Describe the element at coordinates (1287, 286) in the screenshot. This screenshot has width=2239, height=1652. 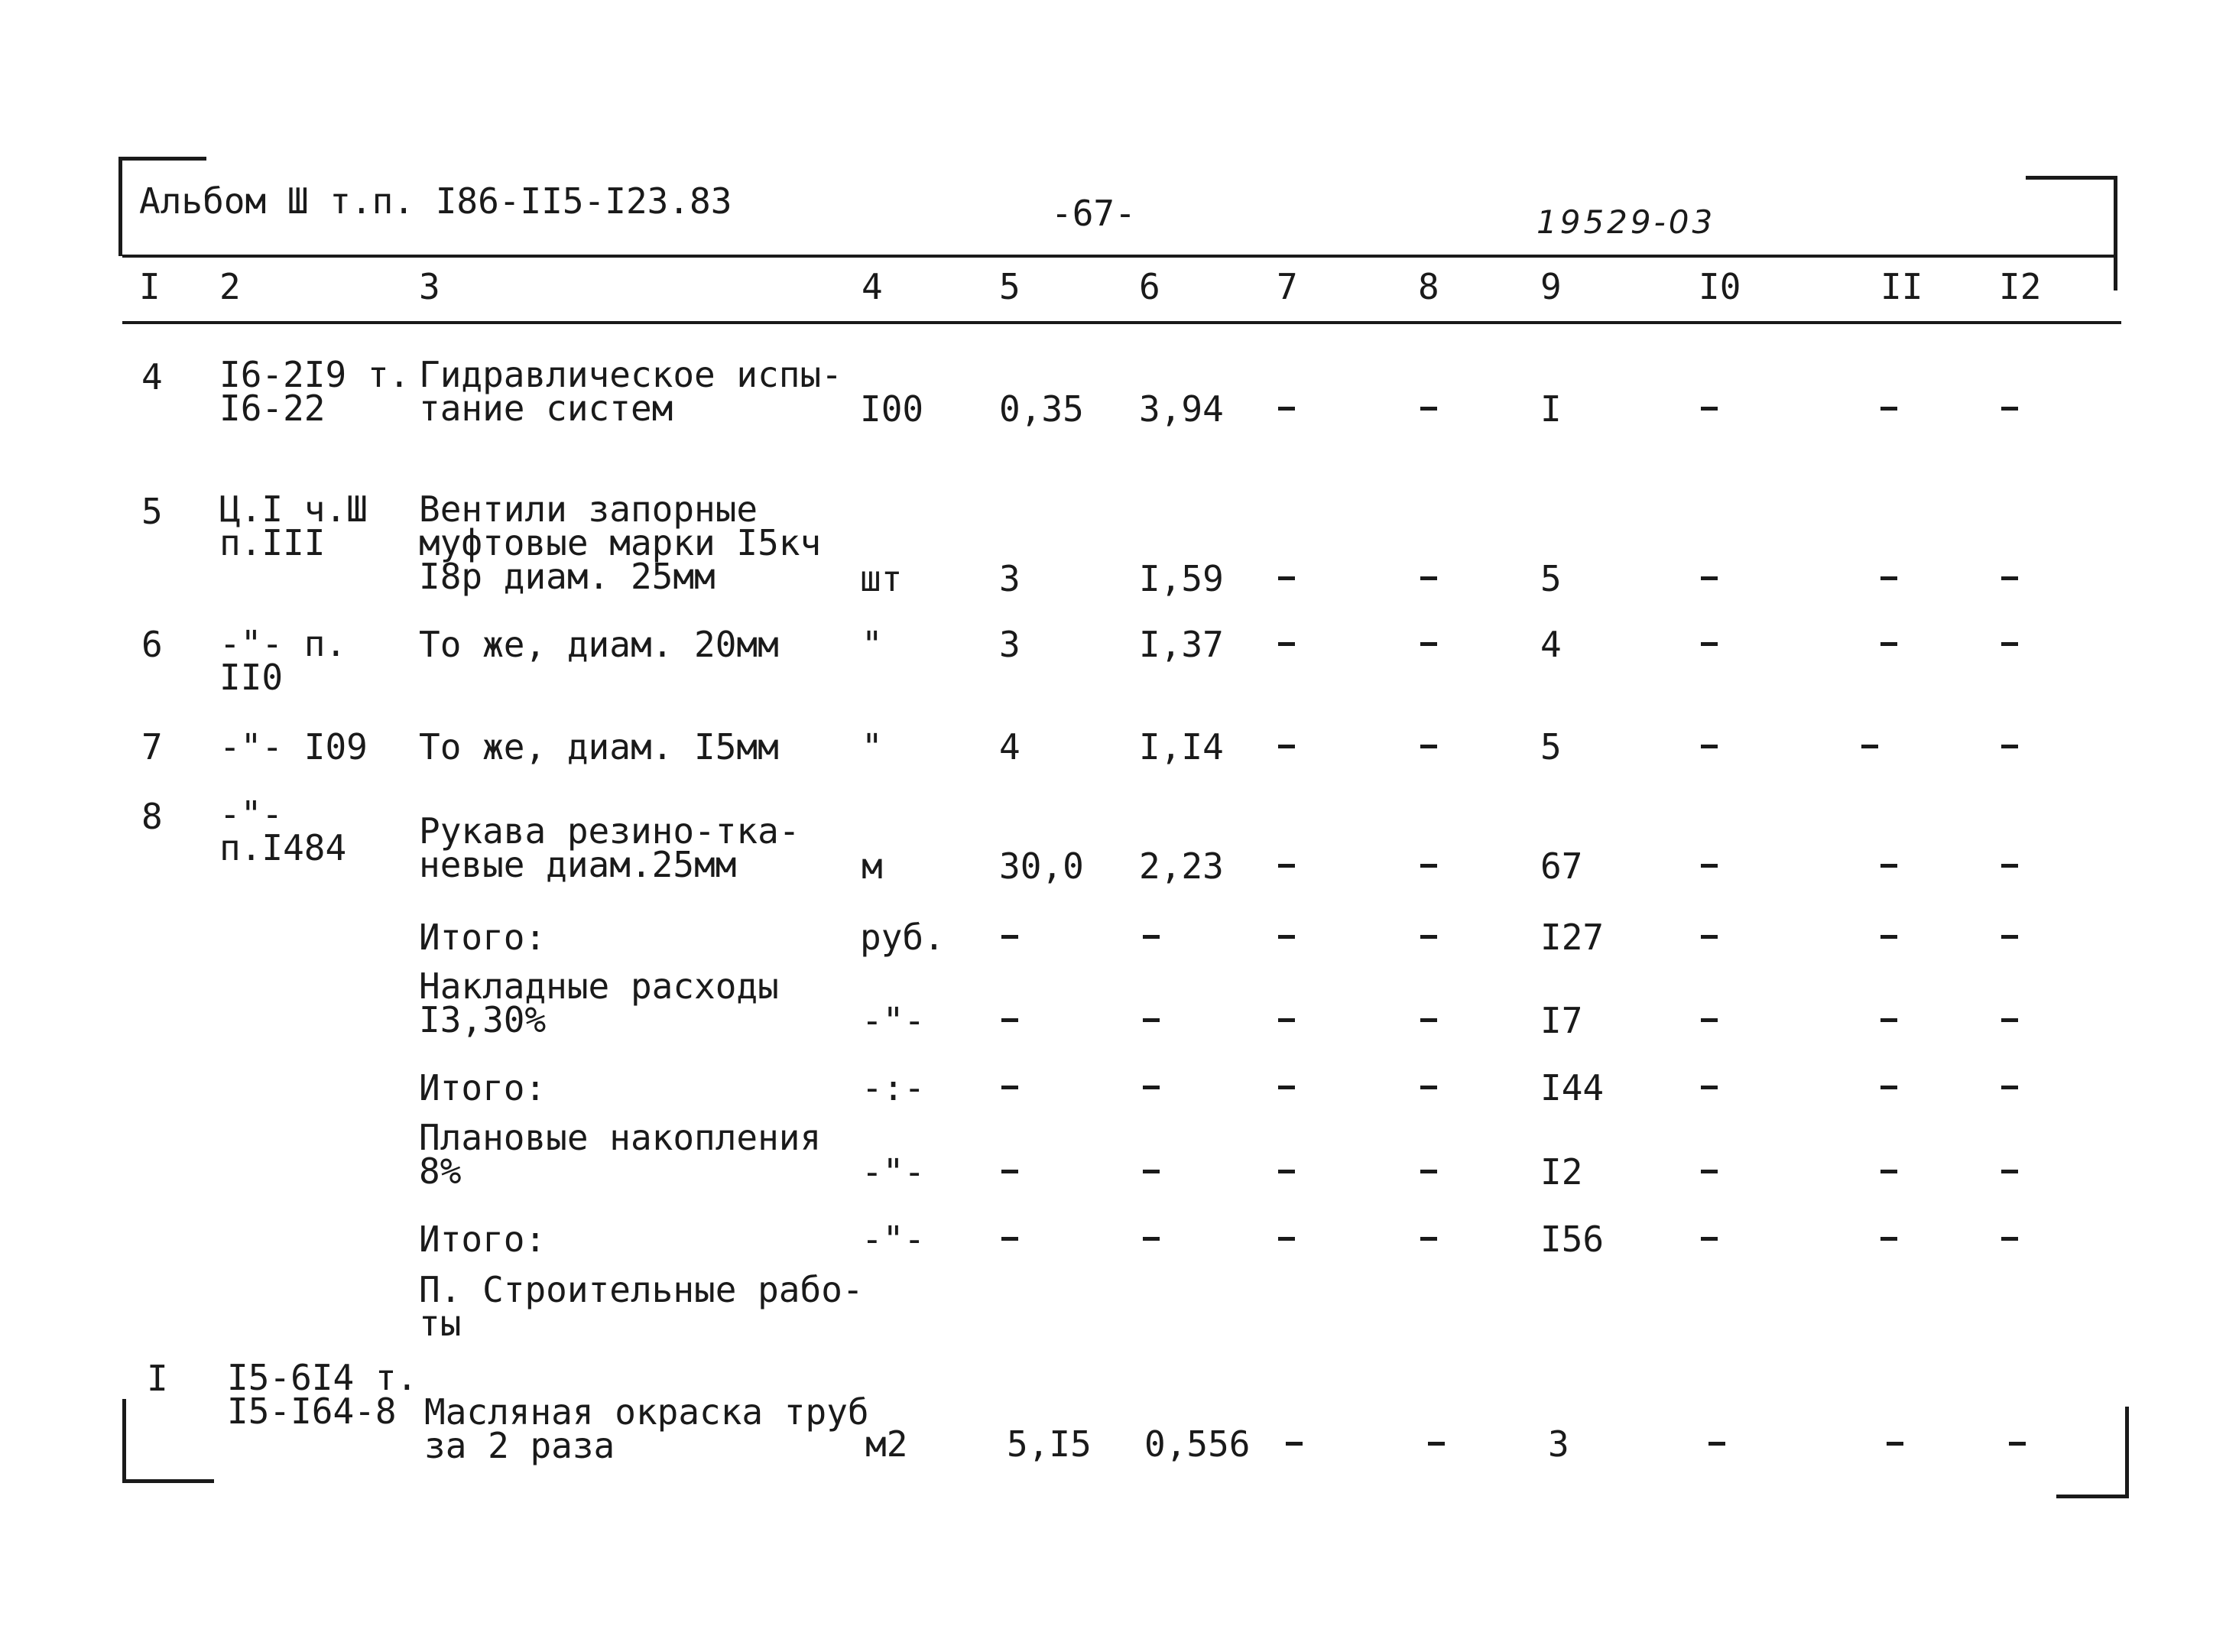
I see `column-header-7: 7` at that location.